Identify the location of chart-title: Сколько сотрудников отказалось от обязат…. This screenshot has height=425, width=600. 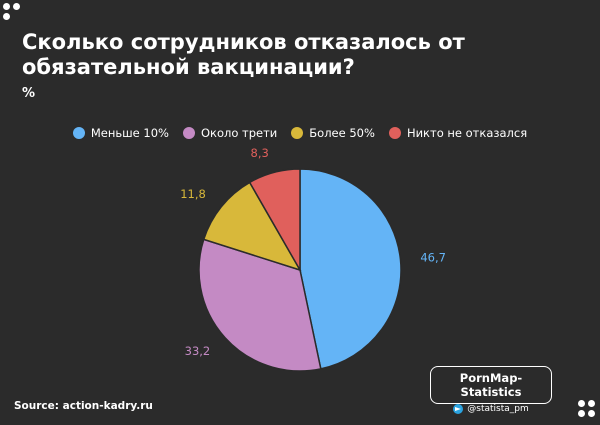
(243, 54).